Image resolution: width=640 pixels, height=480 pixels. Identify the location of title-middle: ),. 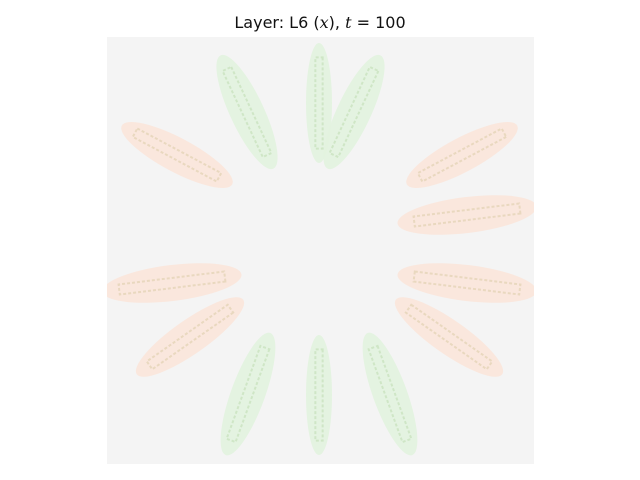
(337, 22).